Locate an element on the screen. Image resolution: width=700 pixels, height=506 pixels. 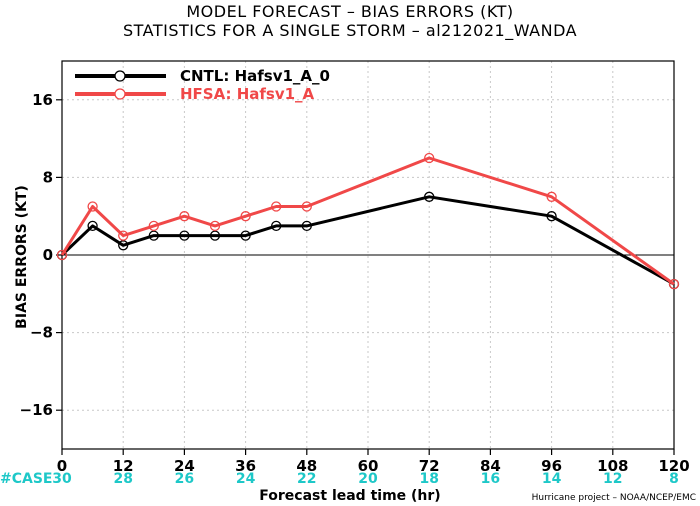
case-count: 16 is located at coordinates (490, 479).